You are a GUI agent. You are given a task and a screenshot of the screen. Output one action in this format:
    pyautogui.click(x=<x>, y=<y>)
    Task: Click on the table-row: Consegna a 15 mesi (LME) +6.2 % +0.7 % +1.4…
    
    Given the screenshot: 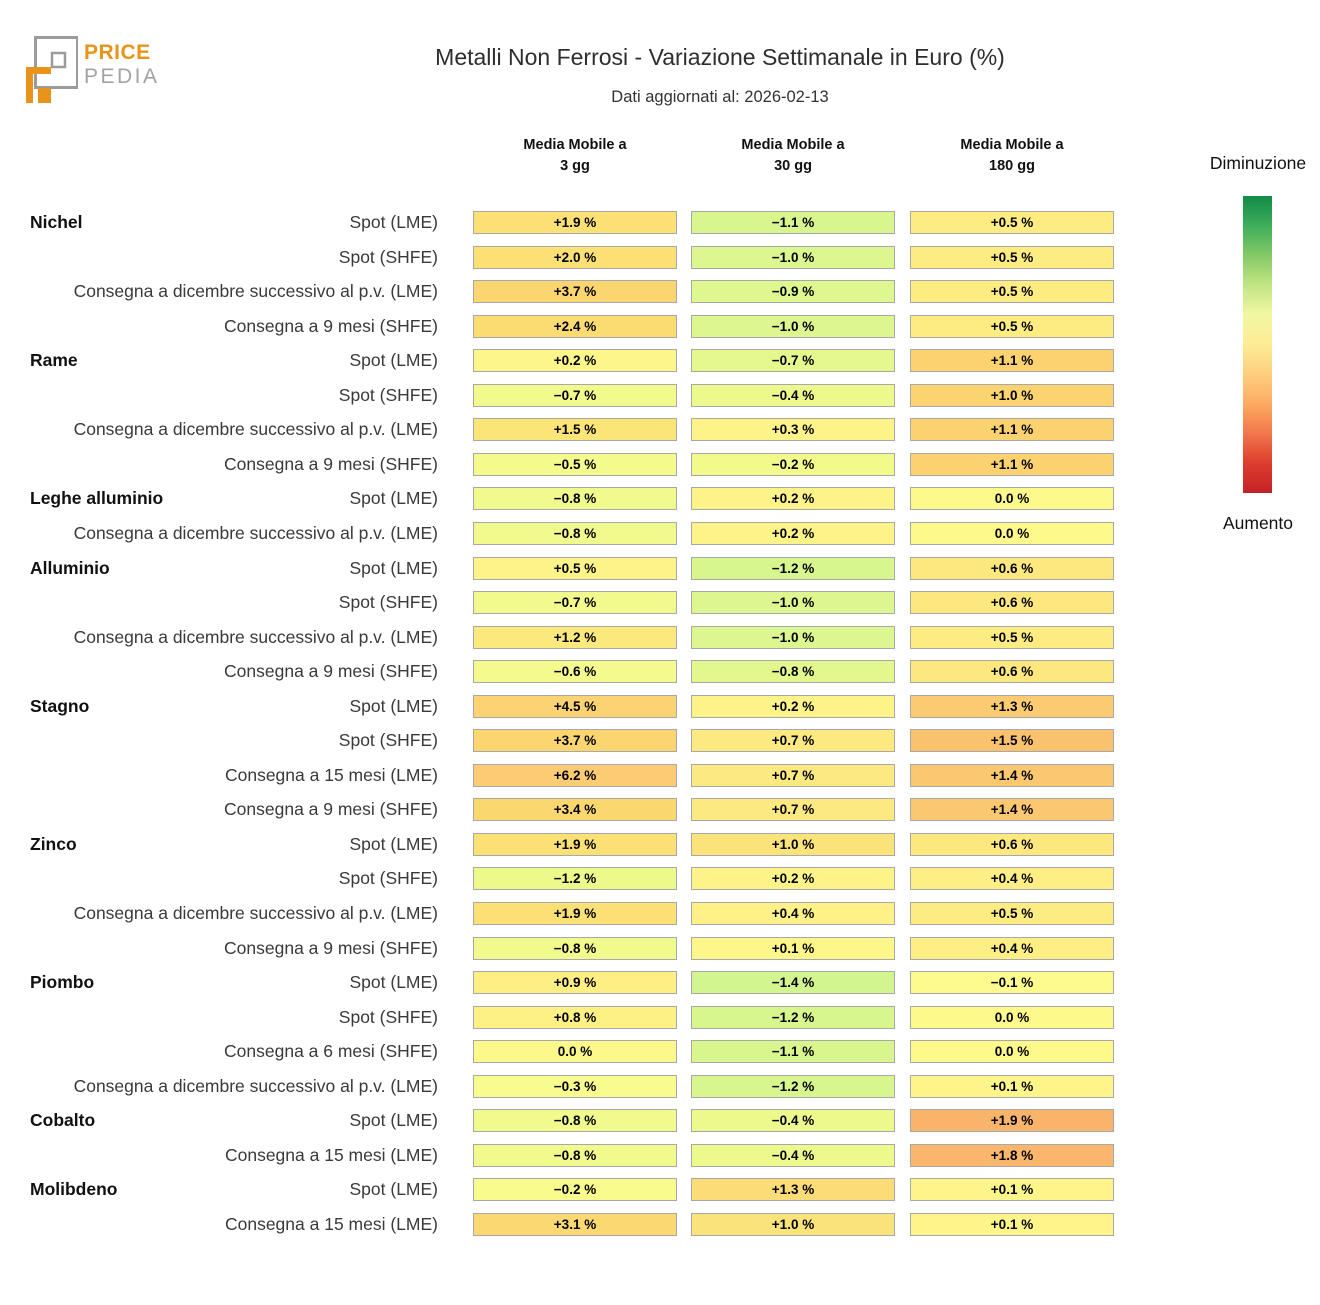 What is the action you would take?
    pyautogui.click(x=565, y=776)
    